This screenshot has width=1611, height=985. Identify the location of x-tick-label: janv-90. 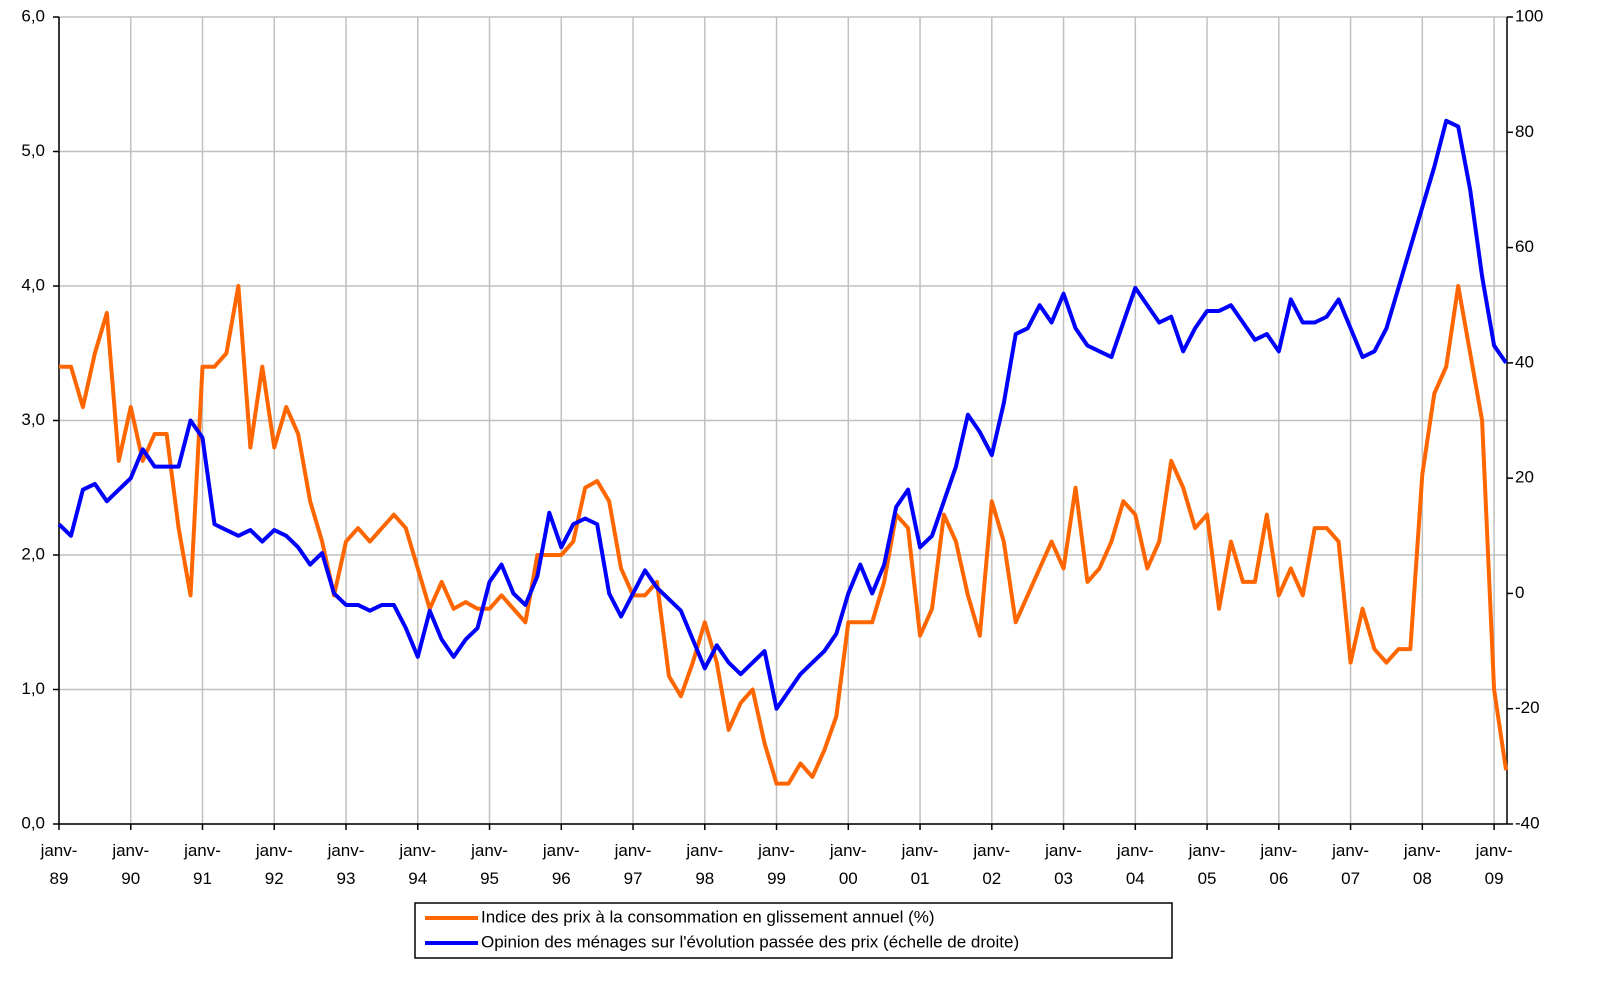
(130, 864).